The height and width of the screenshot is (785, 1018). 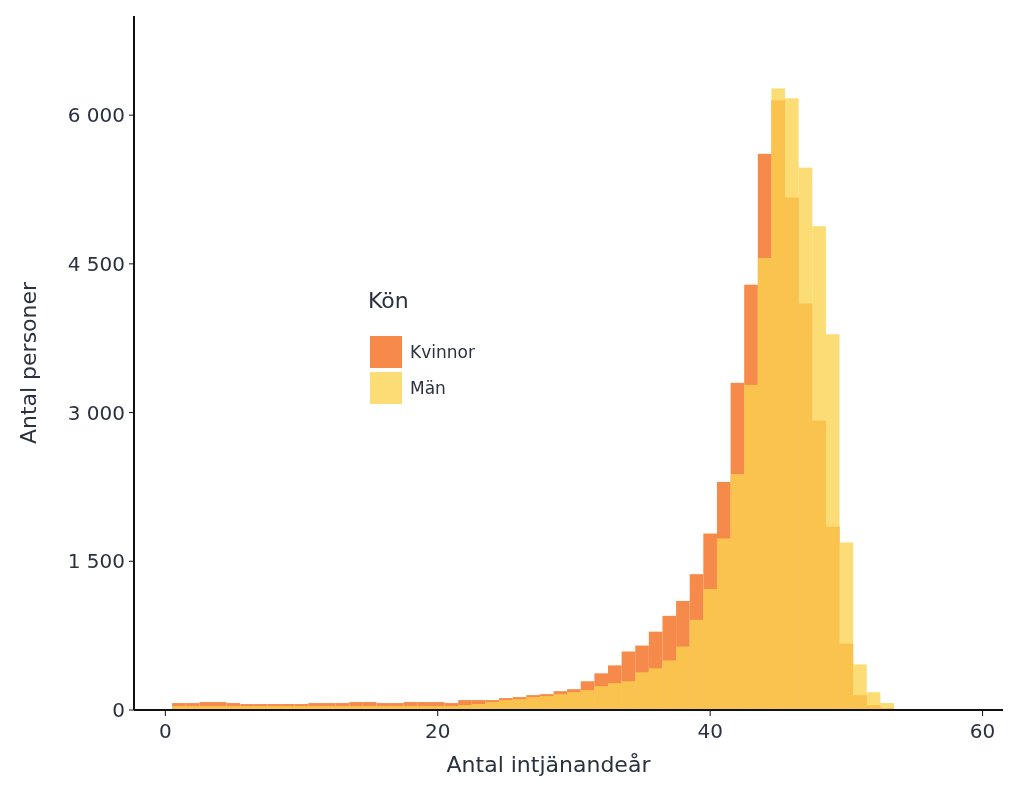 What do you see at coordinates (710, 731) in the screenshot?
I see `x-tick-label: 40` at bounding box center [710, 731].